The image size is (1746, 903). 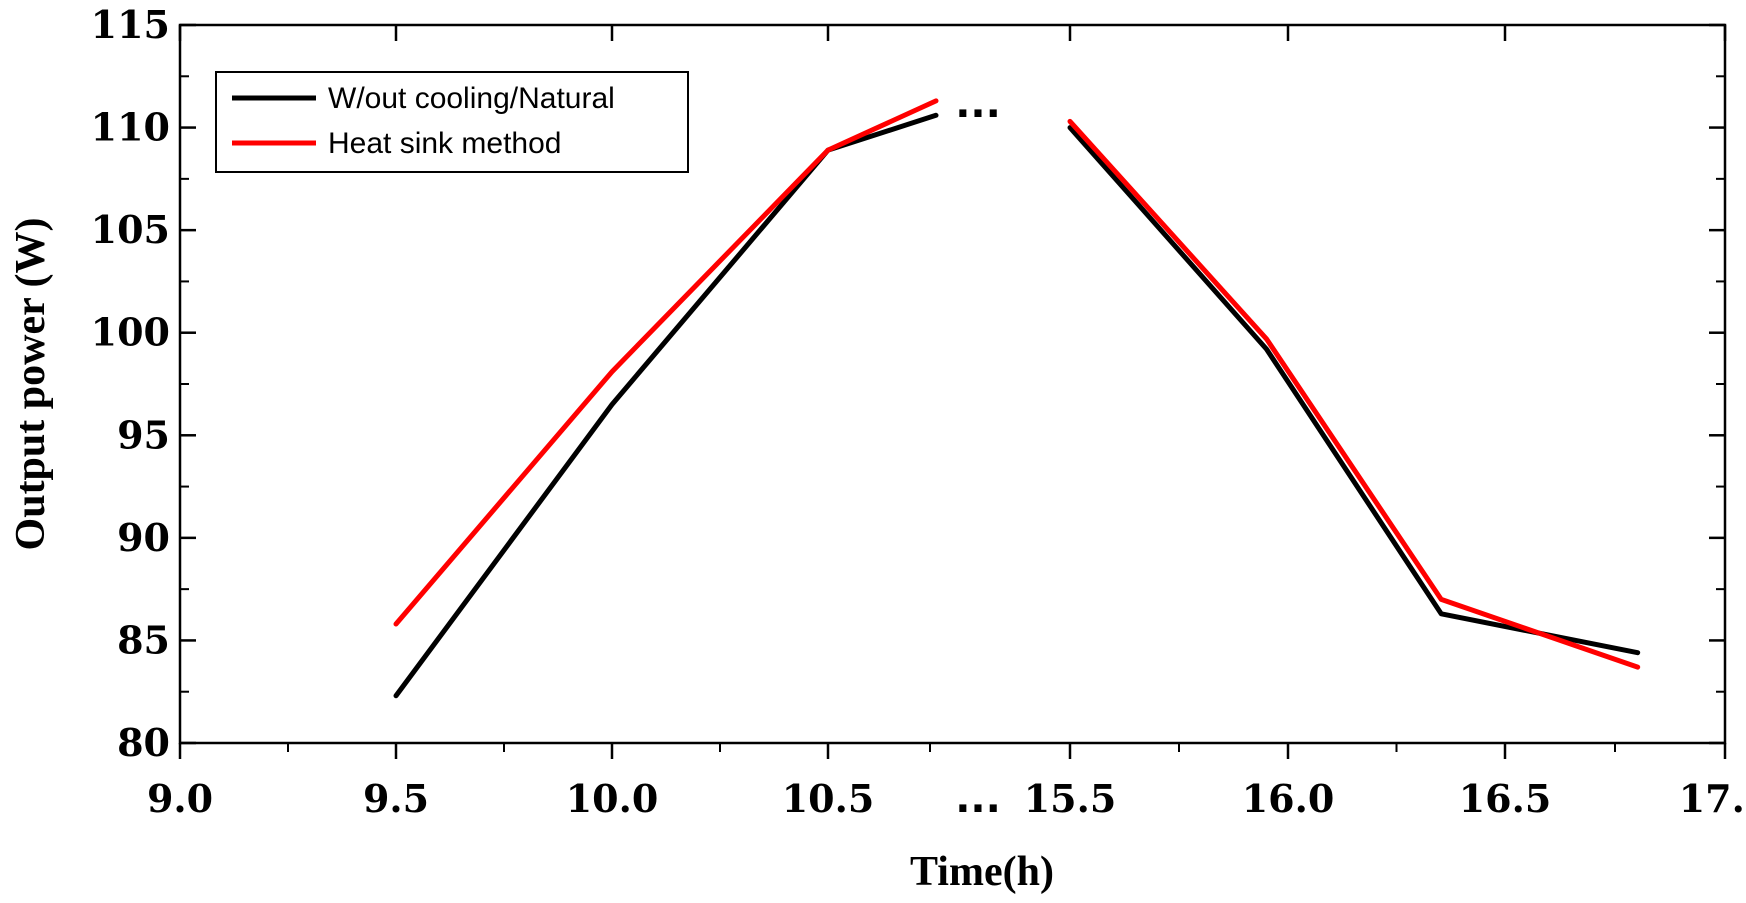 I want to click on y-tick-label: 85, so click(x=143, y=639).